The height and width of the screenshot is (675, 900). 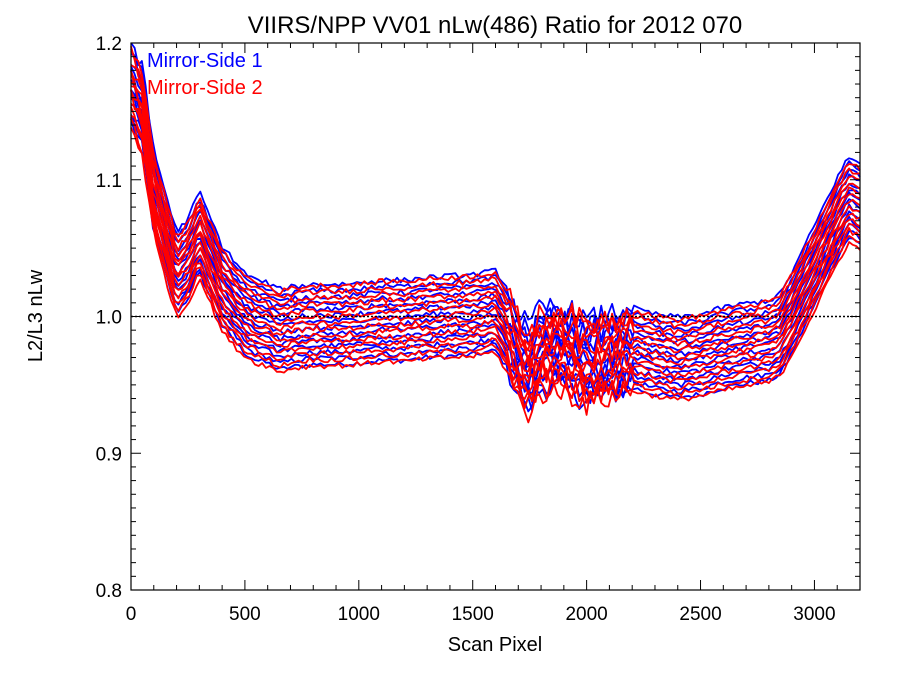 I want to click on x-tick-label: 500, so click(x=245, y=614).